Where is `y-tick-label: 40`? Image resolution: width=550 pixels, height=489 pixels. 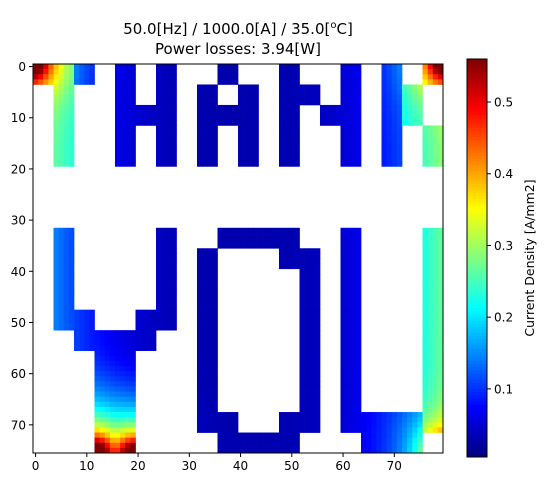 y-tick-label: 40 is located at coordinates (18, 272).